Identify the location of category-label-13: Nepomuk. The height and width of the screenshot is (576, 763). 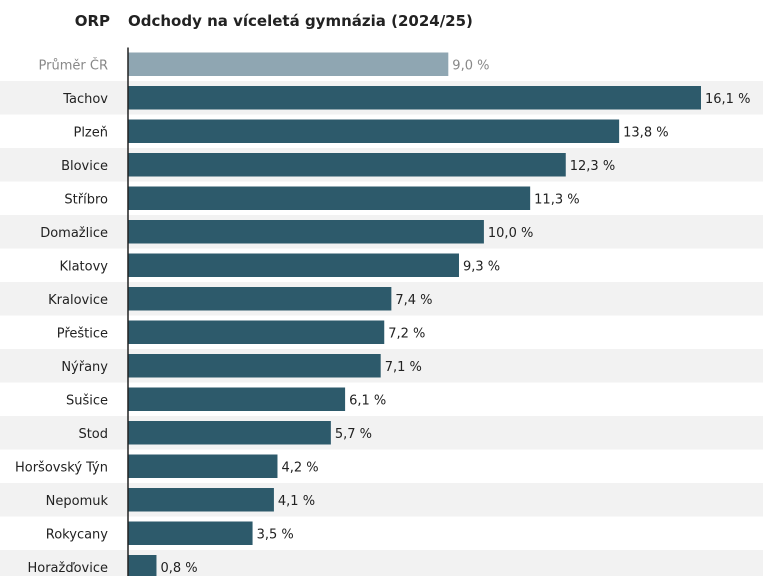
(77, 501).